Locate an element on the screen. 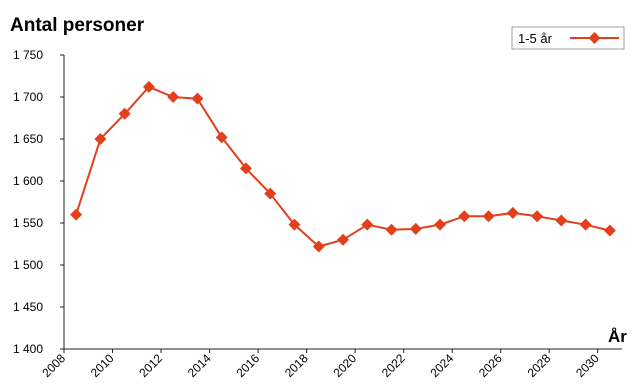 Image resolution: width=633 pixels, height=392 pixels. y-tick-label: 1 500 is located at coordinates (28, 265).